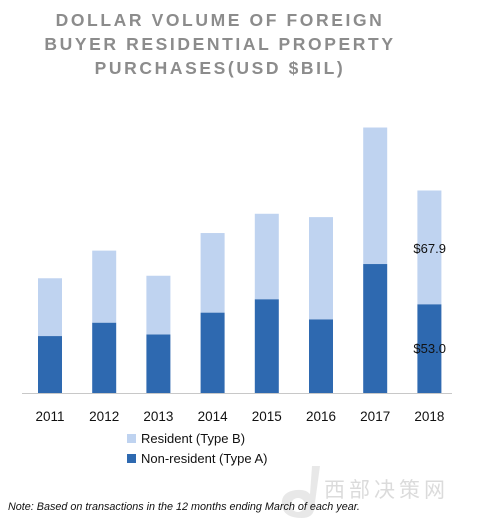 The image size is (480, 528). I want to click on title-line: PURCHASES(USD $BIL), so click(220, 68).